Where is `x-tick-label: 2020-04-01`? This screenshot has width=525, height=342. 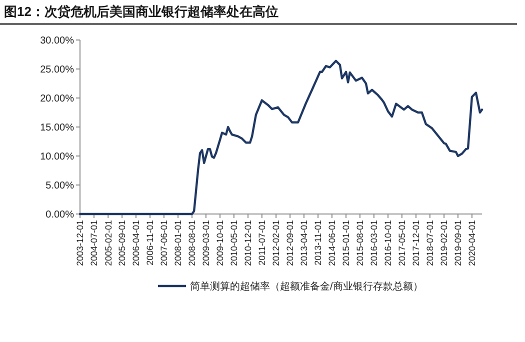 x-tick-label: 2020-04-01 is located at coordinates (472, 243).